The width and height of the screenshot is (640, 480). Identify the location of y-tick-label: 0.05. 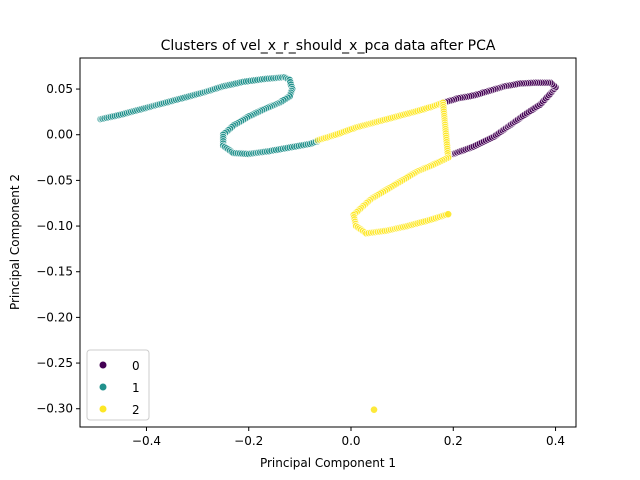
(59, 89).